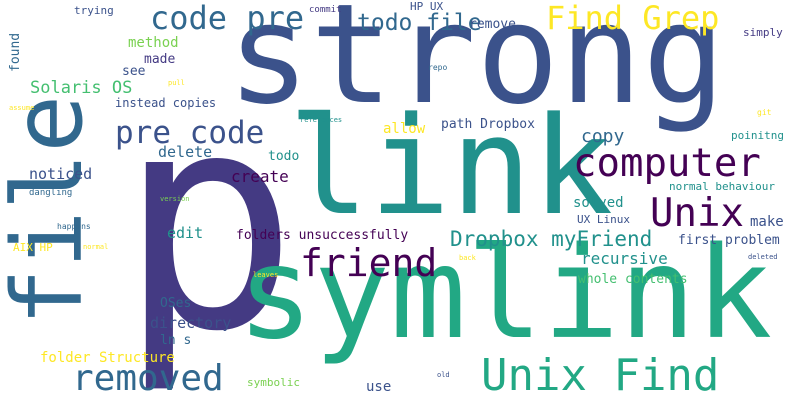 The height and width of the screenshot is (400, 800). Describe the element at coordinates (427, 6) in the screenshot. I see `word-hp-ux: HP UX` at that location.